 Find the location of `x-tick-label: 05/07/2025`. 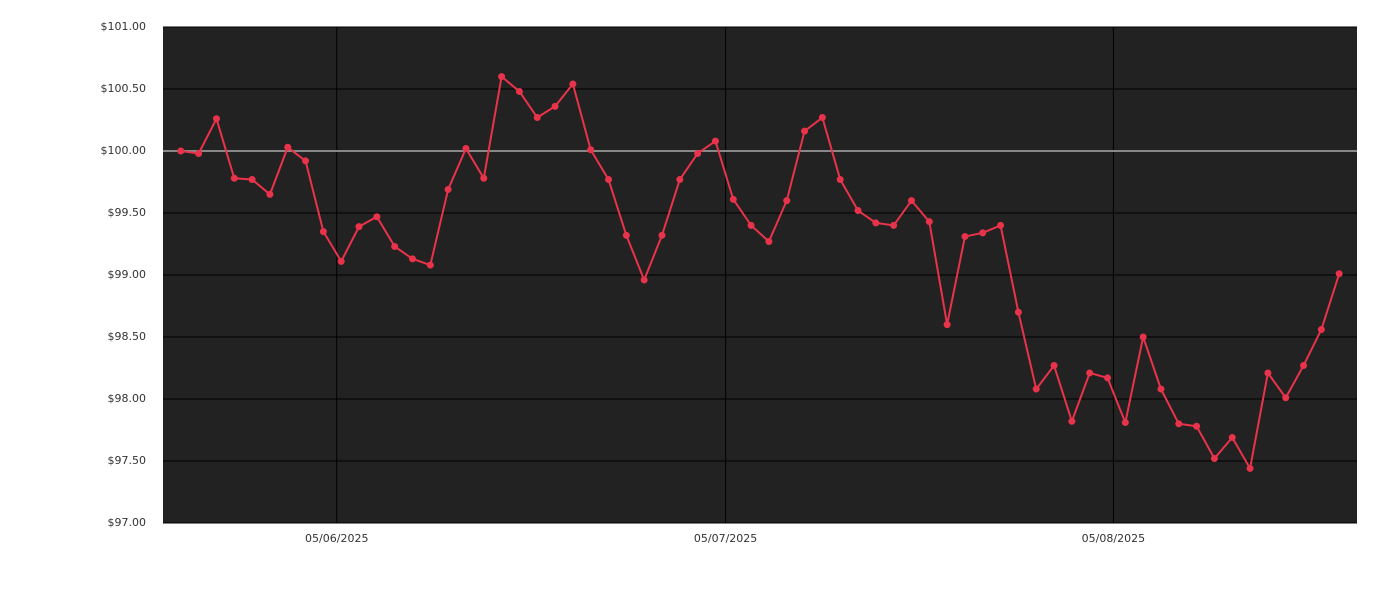

x-tick-label: 05/07/2025 is located at coordinates (725, 538).